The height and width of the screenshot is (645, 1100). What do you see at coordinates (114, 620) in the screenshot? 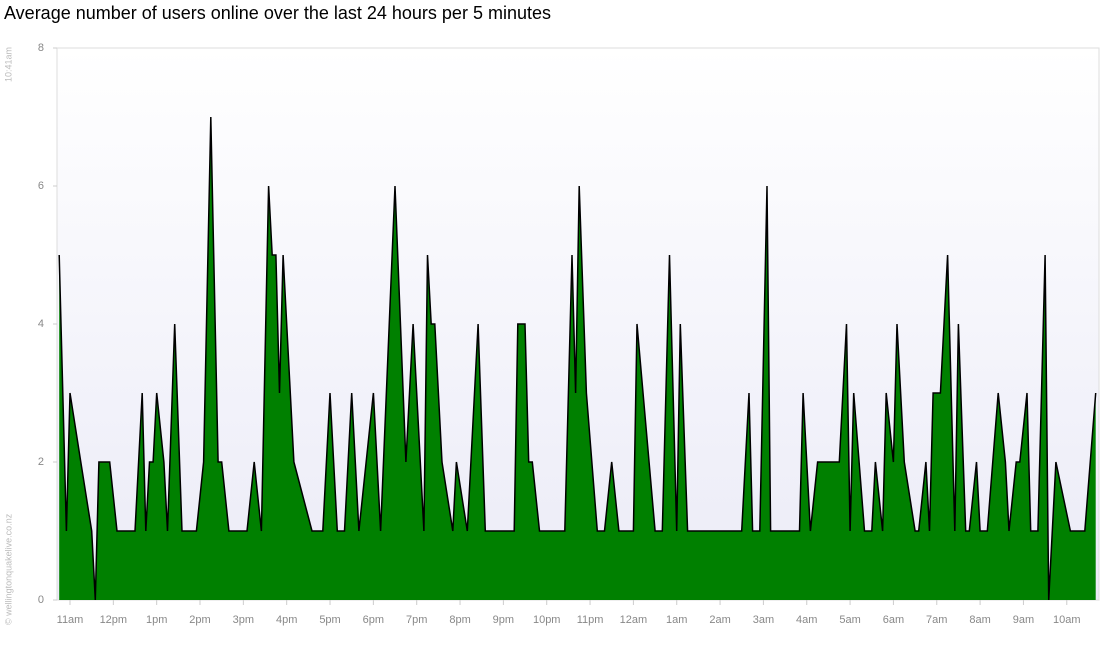
I see `x-tick-label: 12pm` at bounding box center [114, 620].